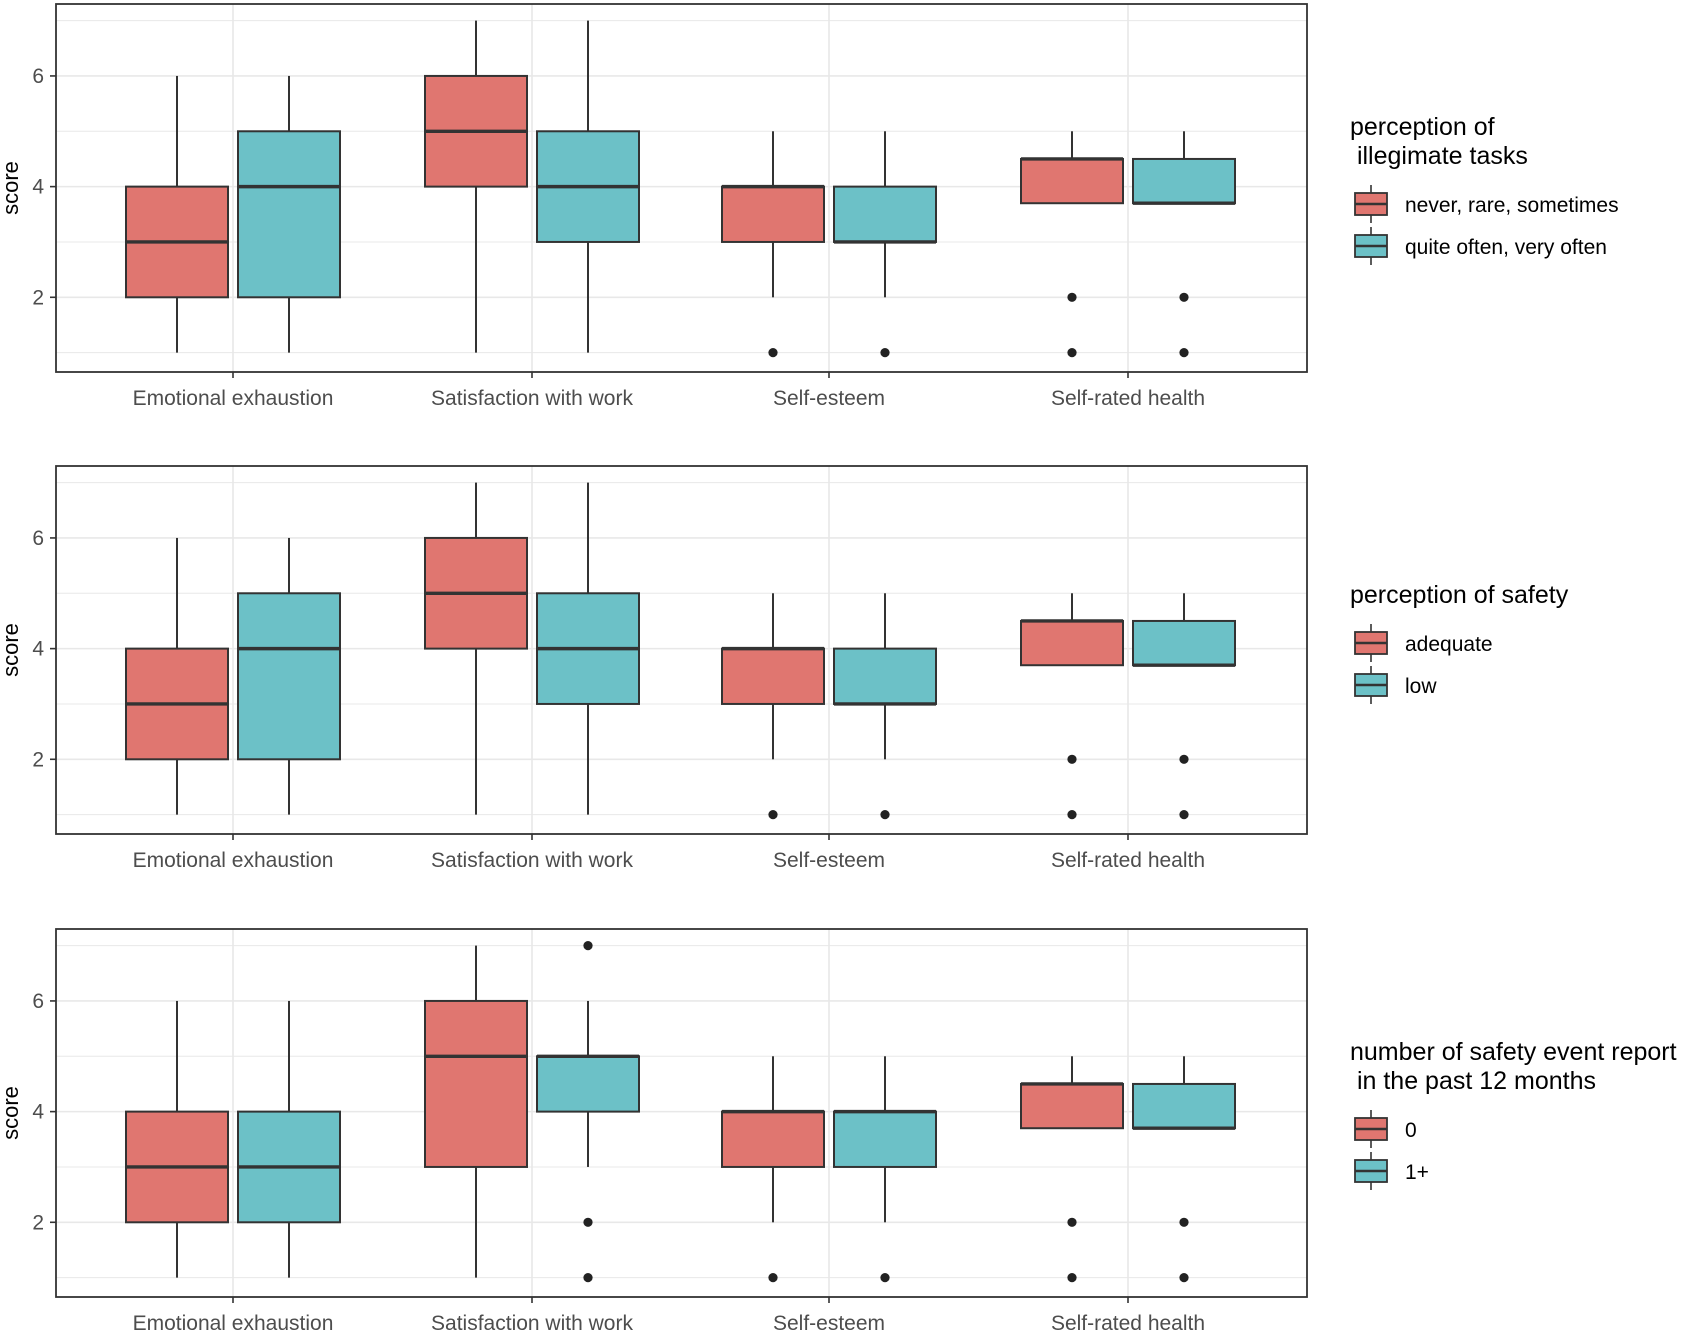  I want to click on legend-key-1: 0, so click(1385, 1129).